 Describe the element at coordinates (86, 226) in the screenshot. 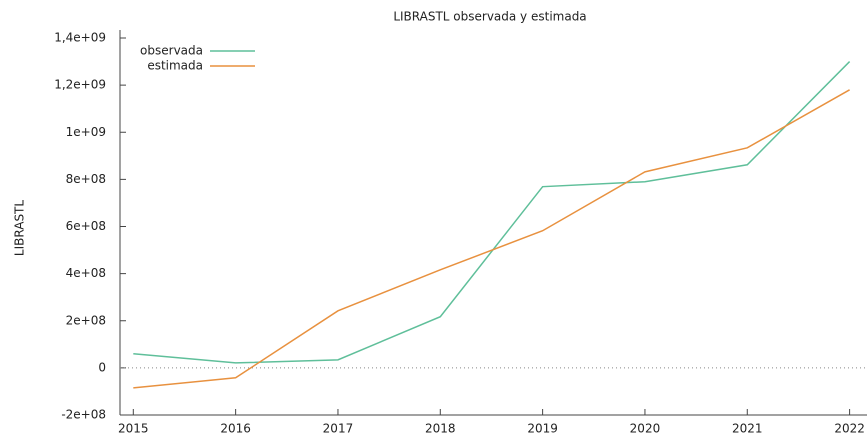

I see `y-tick-label: 6e+08` at that location.